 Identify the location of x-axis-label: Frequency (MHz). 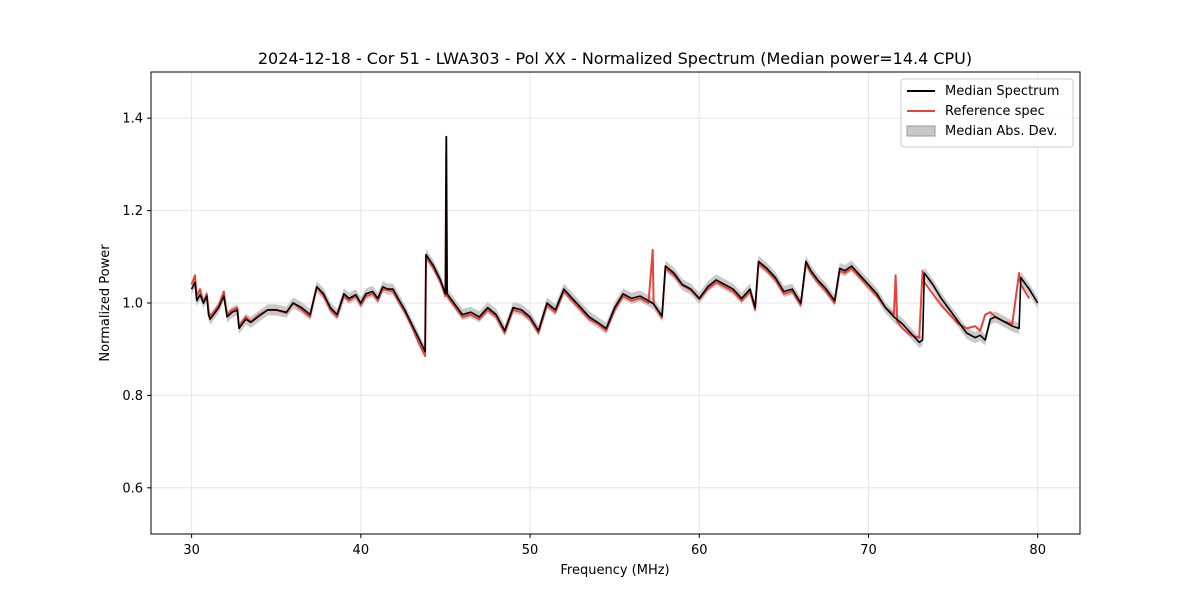
(614, 570).